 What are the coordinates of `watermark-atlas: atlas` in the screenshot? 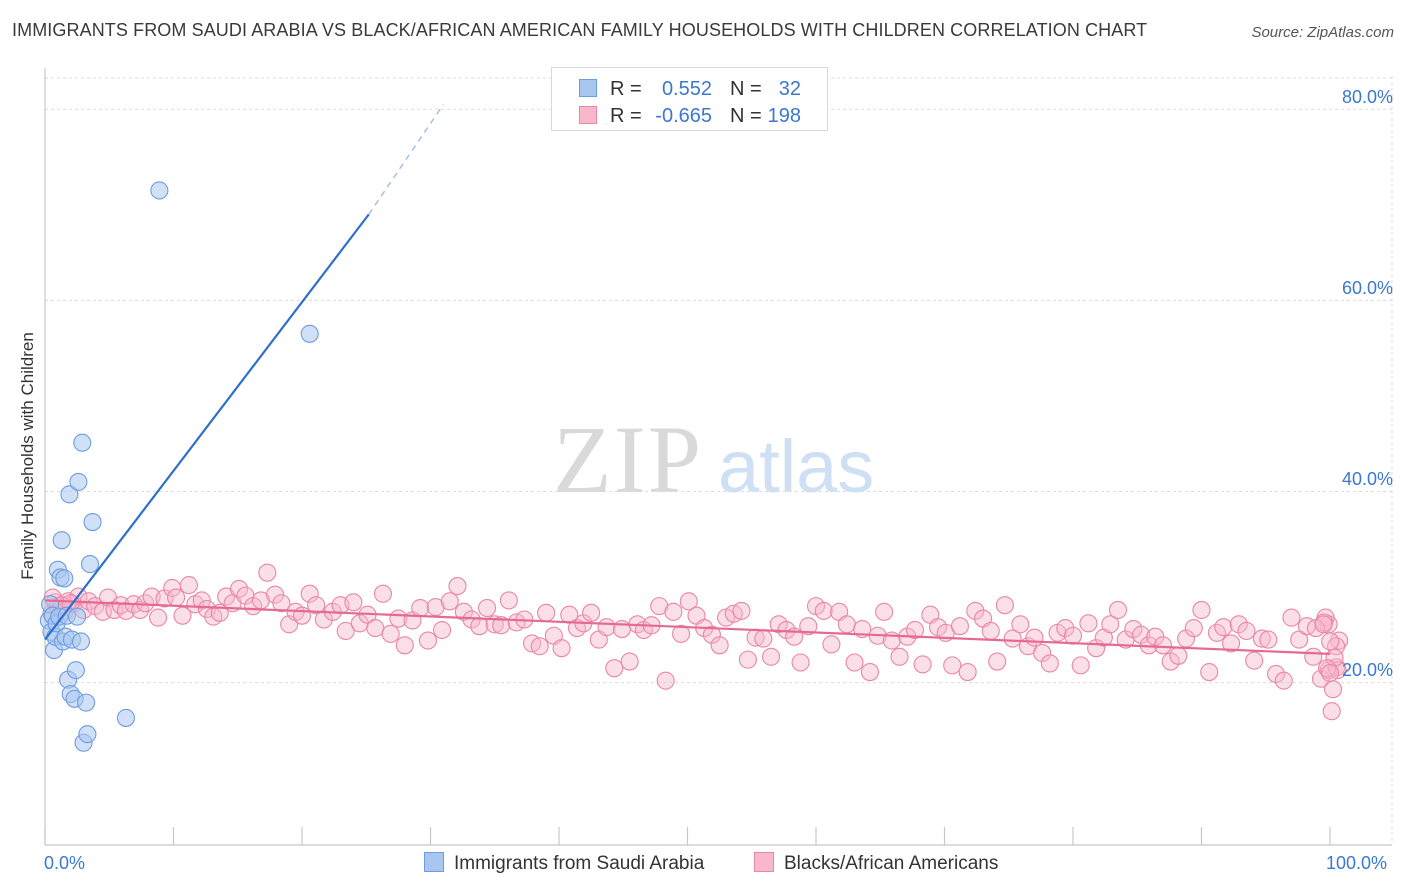 It's located at (796, 466).